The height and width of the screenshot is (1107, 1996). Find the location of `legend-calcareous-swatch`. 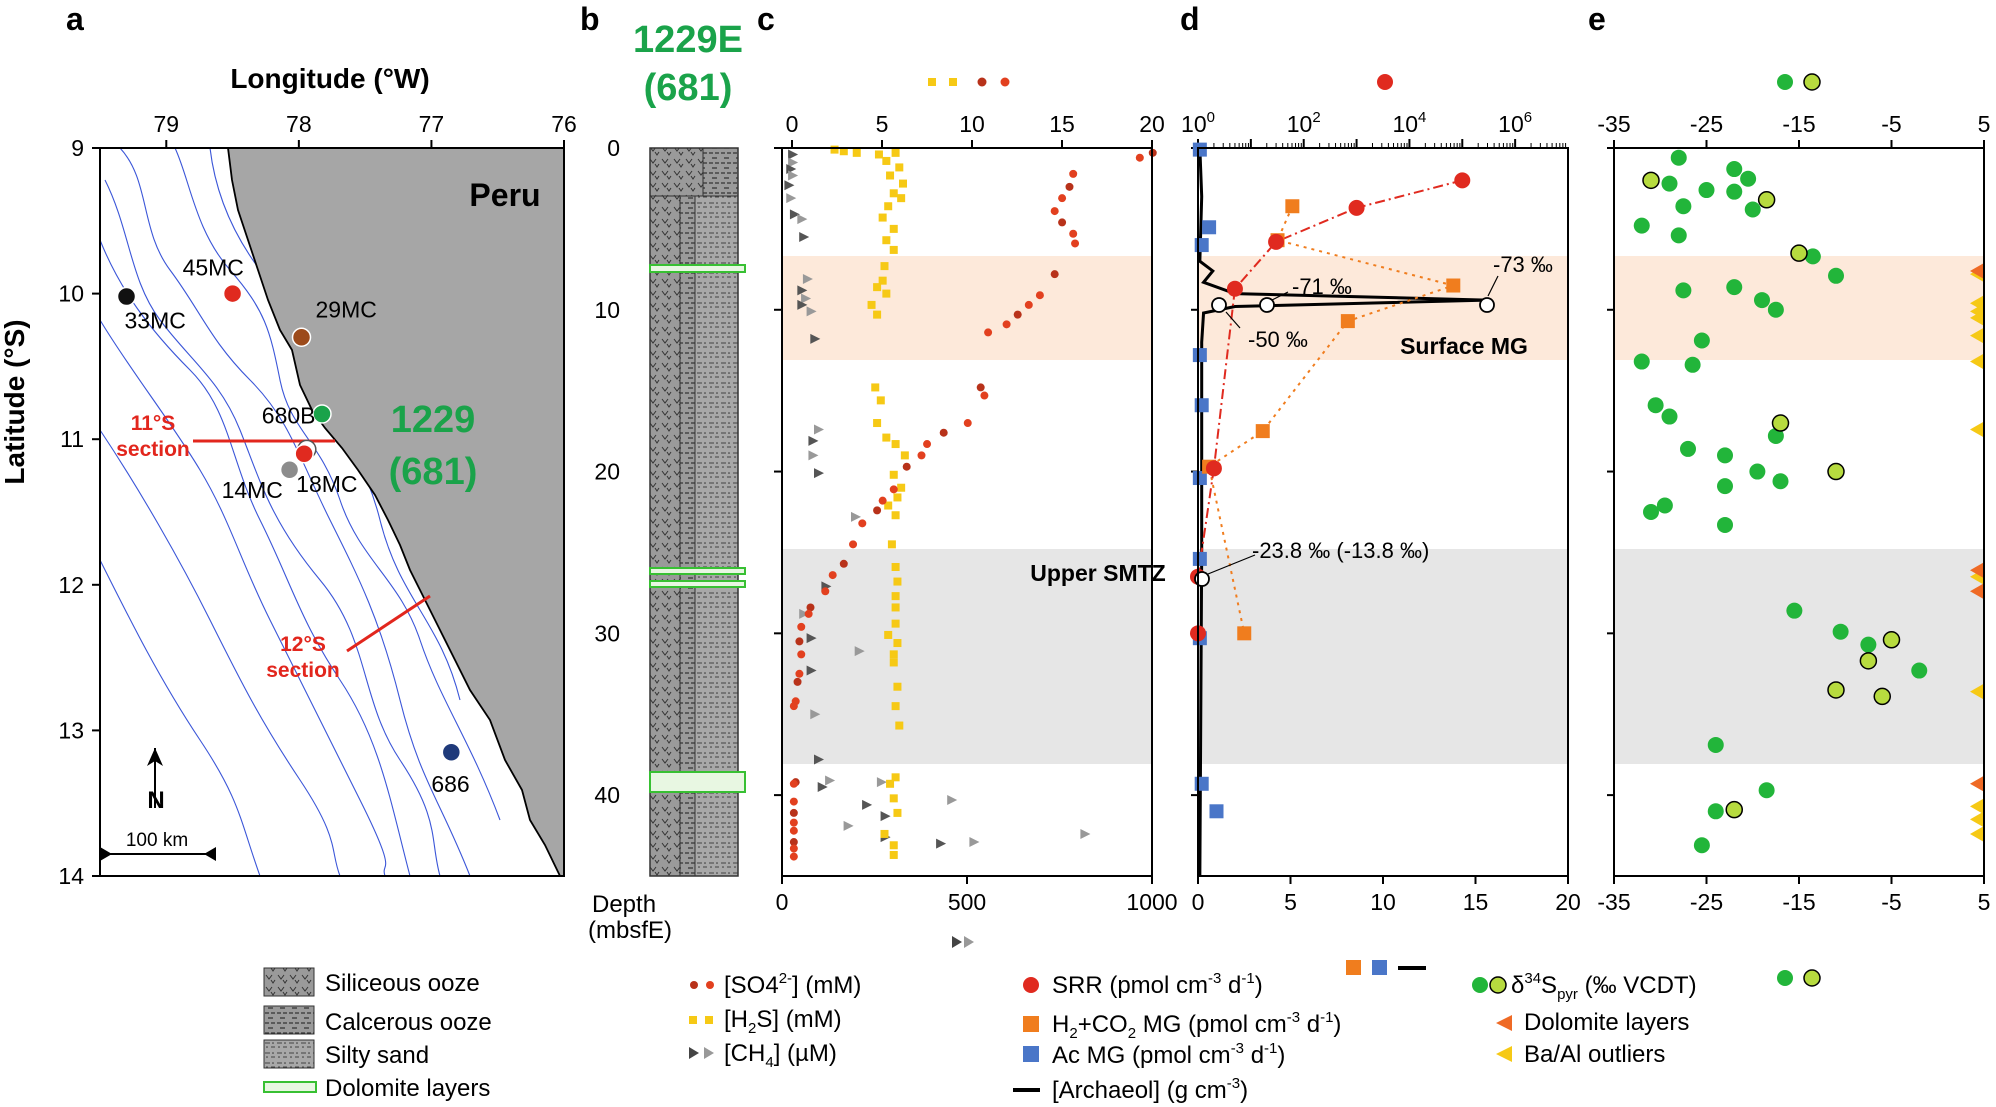

legend-calcareous-swatch is located at coordinates (289, 1020).